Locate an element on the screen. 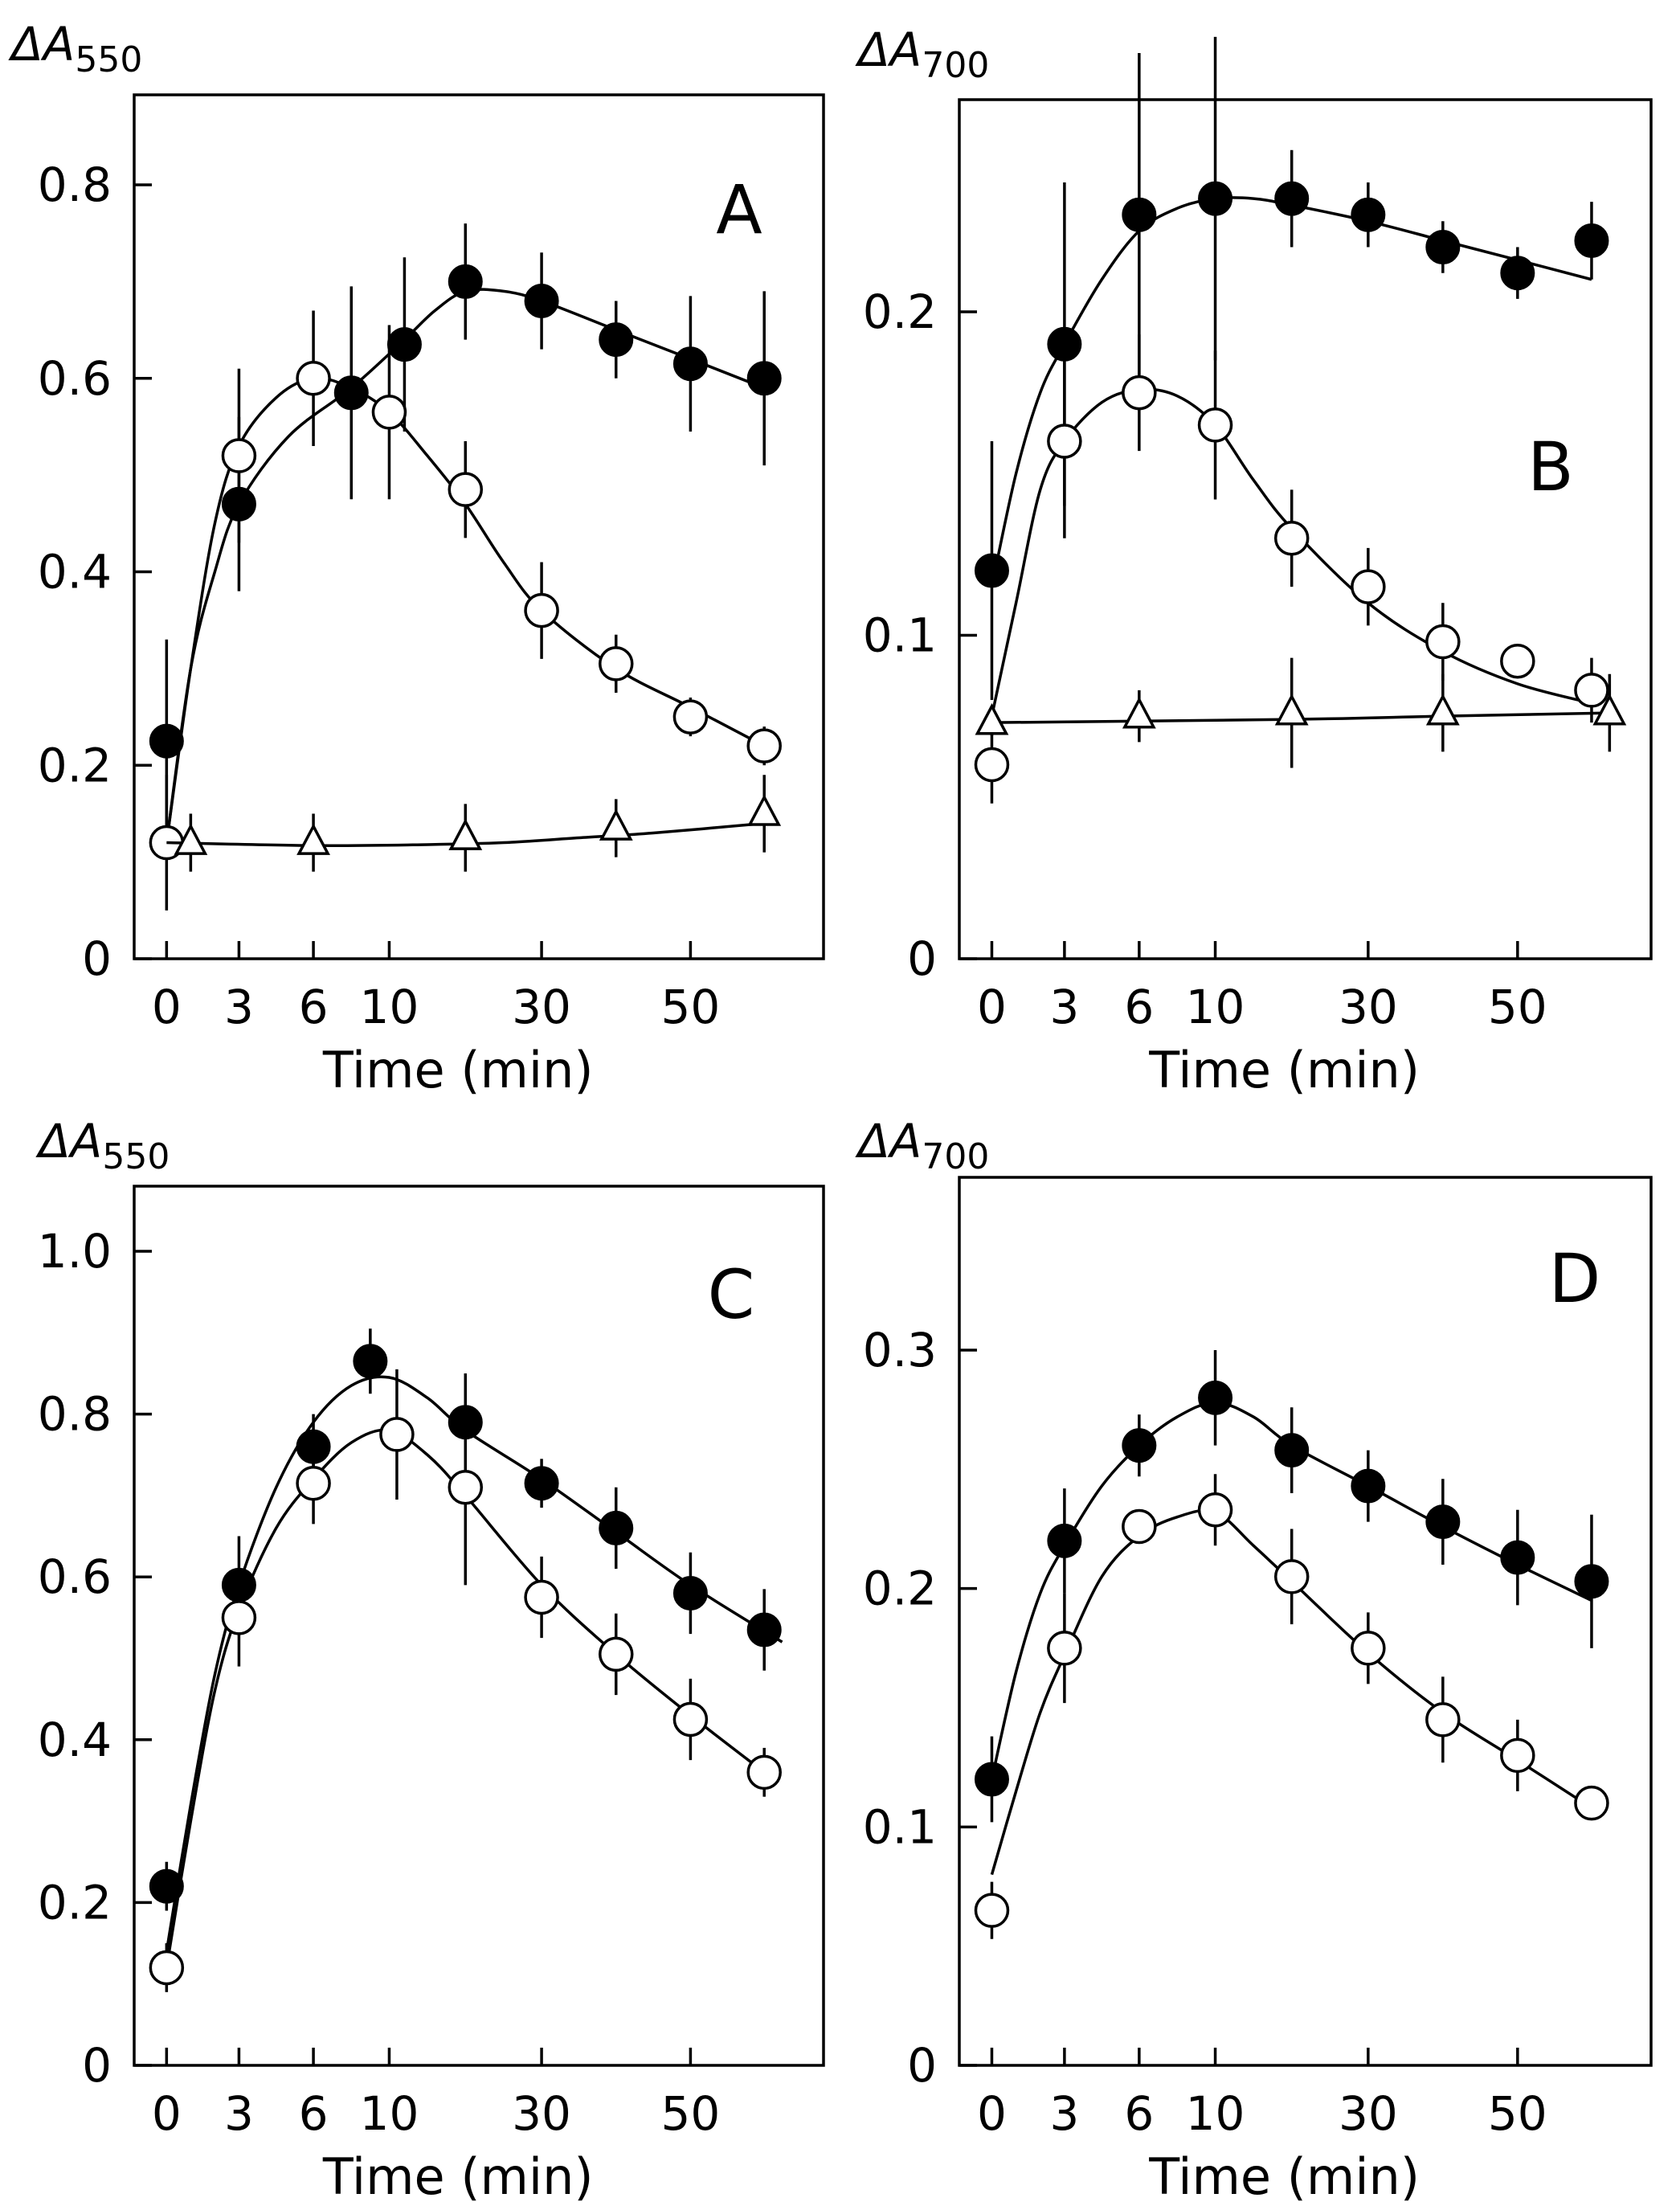 The height and width of the screenshot is (2206, 1680). panel-c-y-axis-title: ΔA550 is located at coordinates (102, 1145).